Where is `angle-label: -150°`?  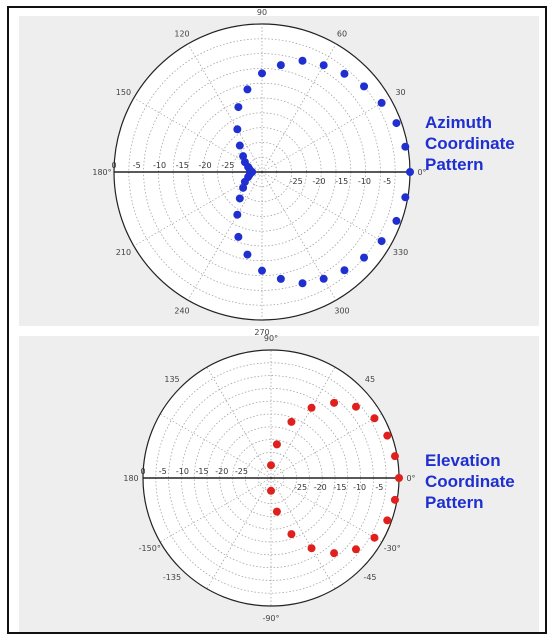
angle-label: -150° is located at coordinates (150, 548).